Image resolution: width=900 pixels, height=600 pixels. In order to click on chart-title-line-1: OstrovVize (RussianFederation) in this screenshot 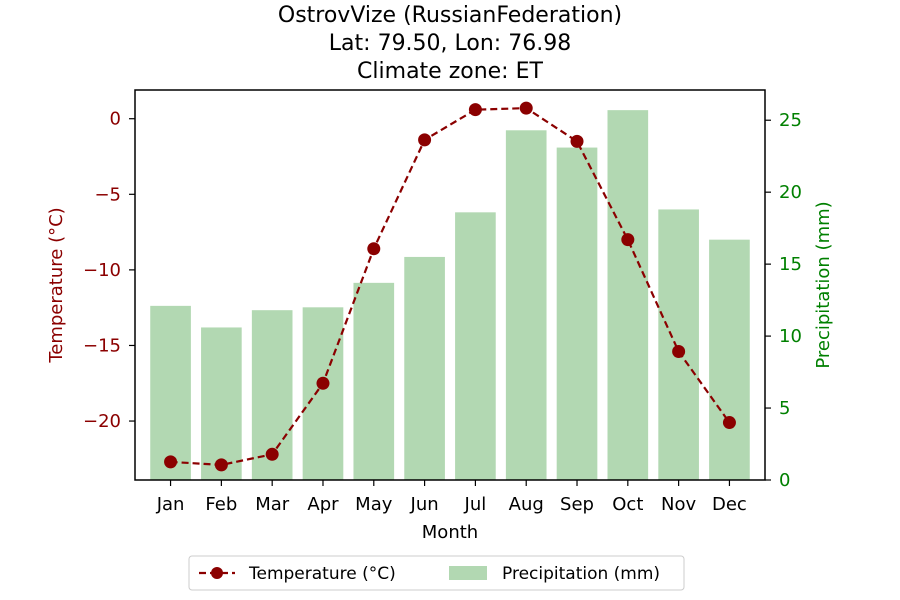, I will do `click(450, 15)`.